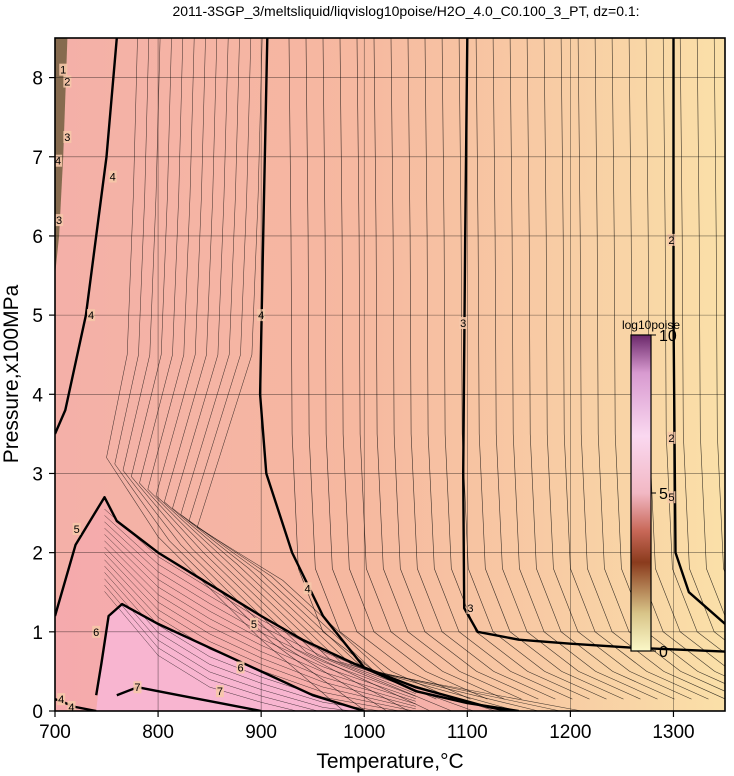 The image size is (734, 776). What do you see at coordinates (37, 712) in the screenshot?
I see `y-tick-label: 0` at bounding box center [37, 712].